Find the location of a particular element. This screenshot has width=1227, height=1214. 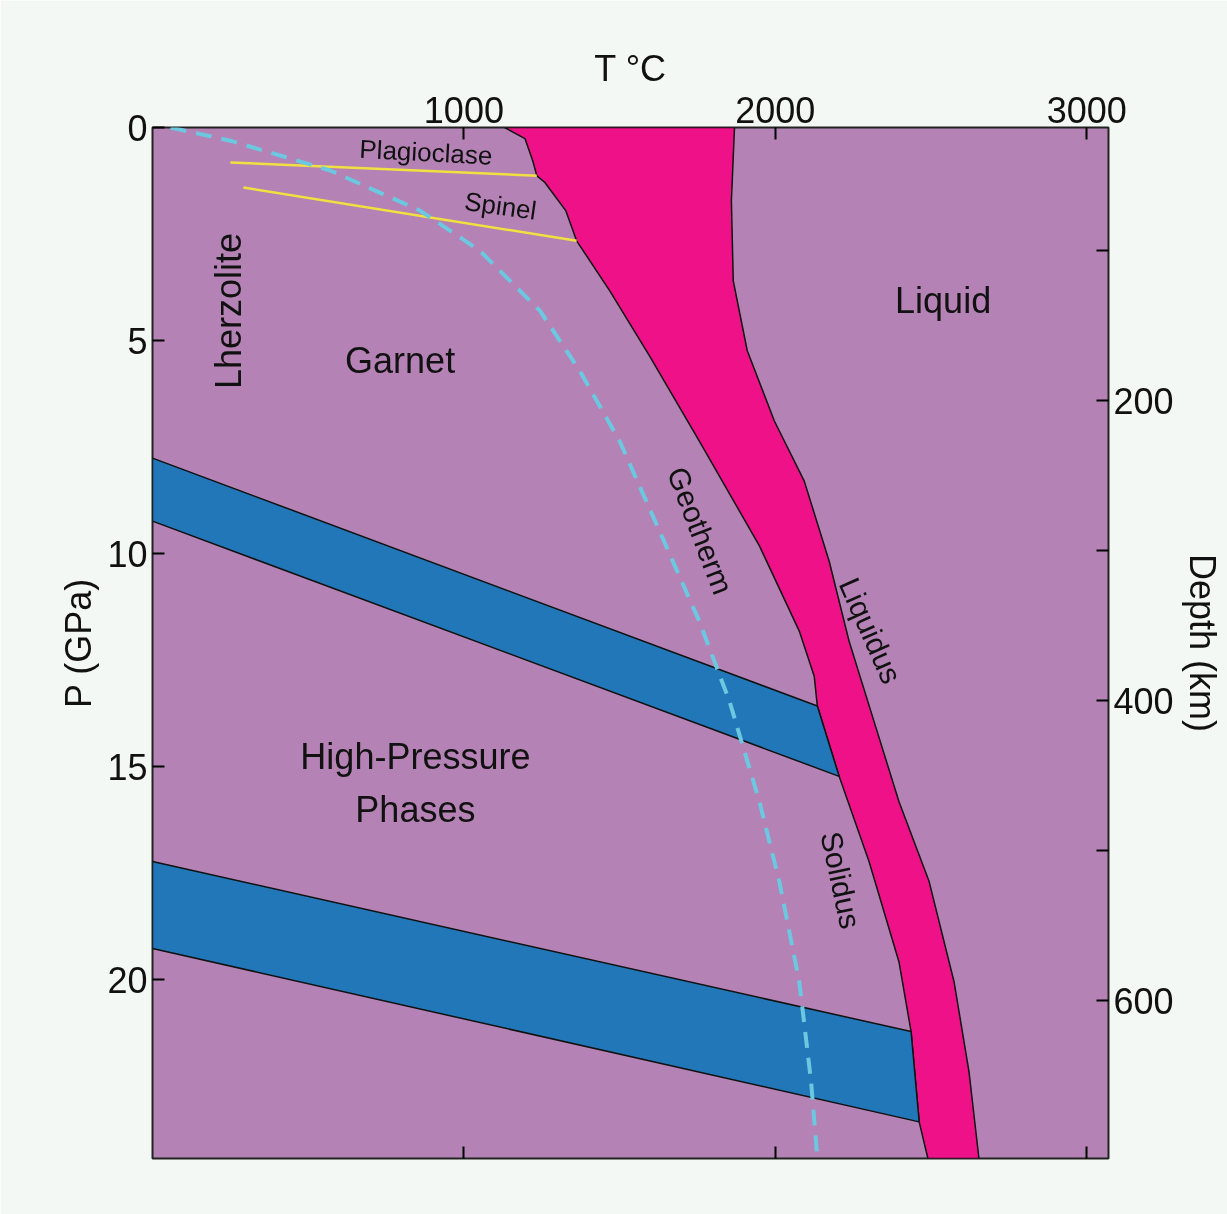

y2-tick-label: 200 is located at coordinates (1143, 401).